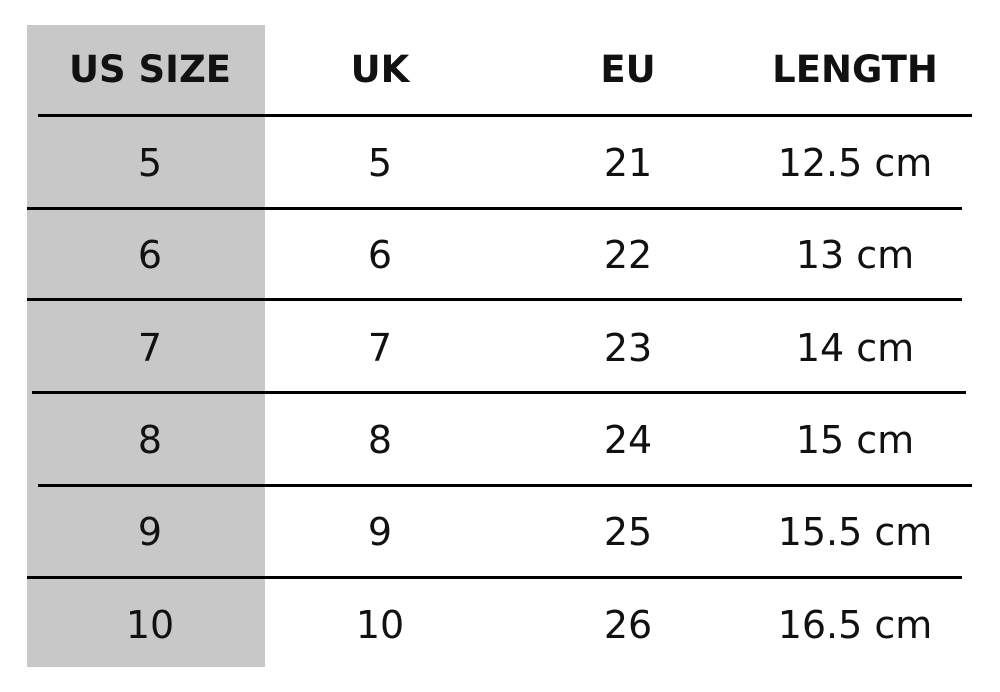  I want to click on cell-us-size: 5, so click(150, 163).